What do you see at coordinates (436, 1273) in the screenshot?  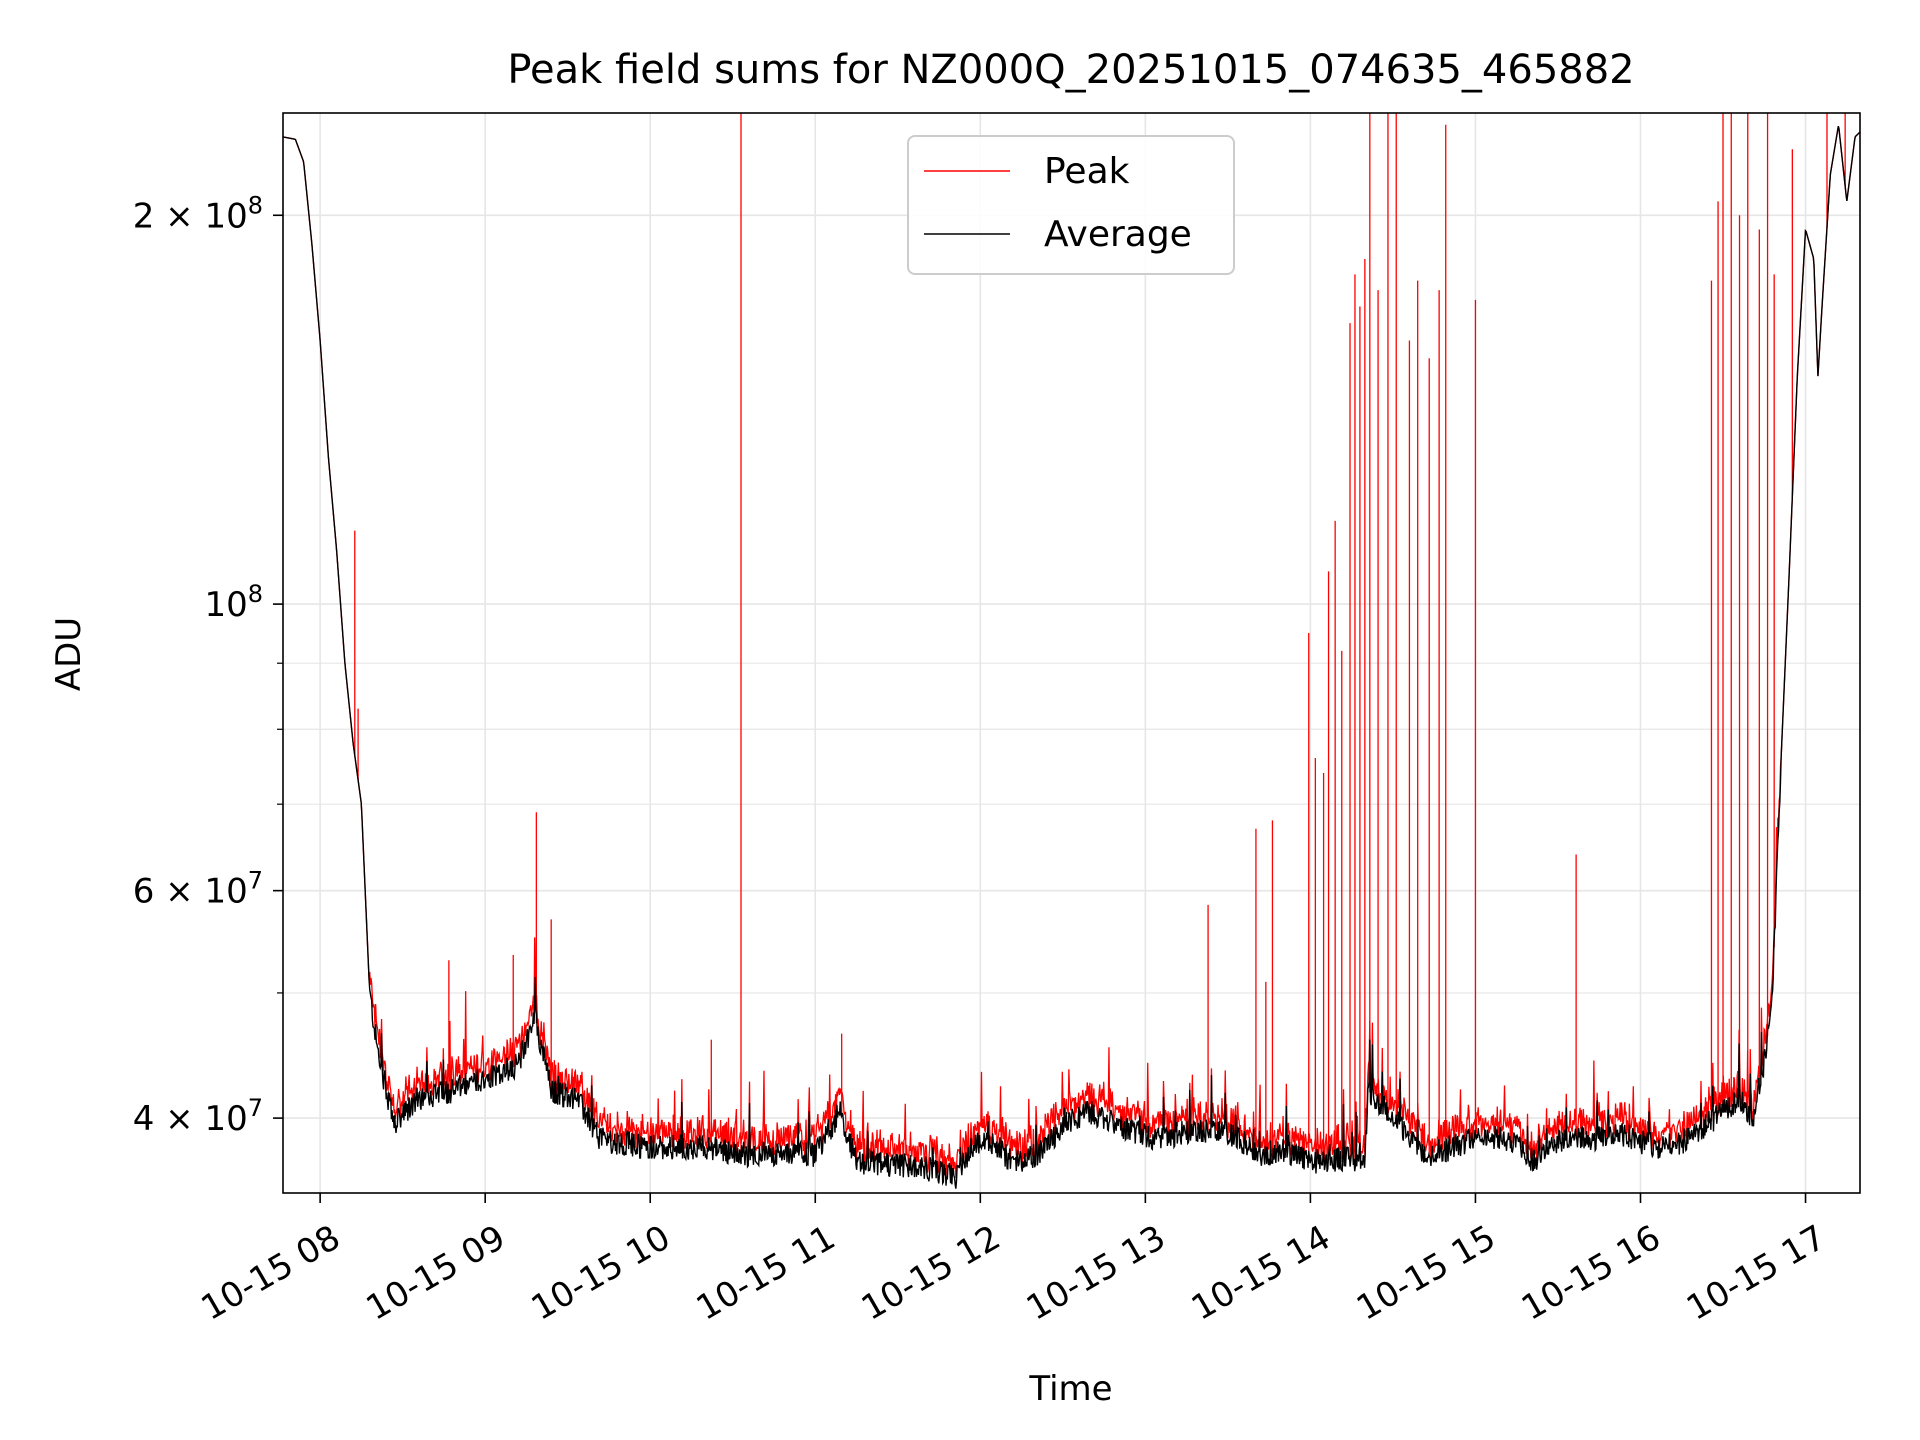 I see `x-tick-label: 10-15 09` at bounding box center [436, 1273].